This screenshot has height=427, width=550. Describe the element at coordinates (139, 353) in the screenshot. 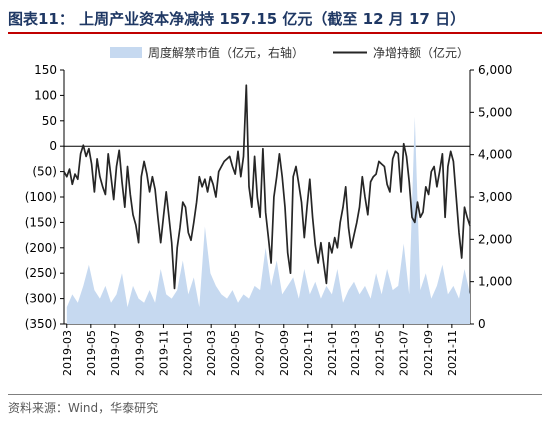

I see `x-axis-tick-label: 2019-09` at that location.